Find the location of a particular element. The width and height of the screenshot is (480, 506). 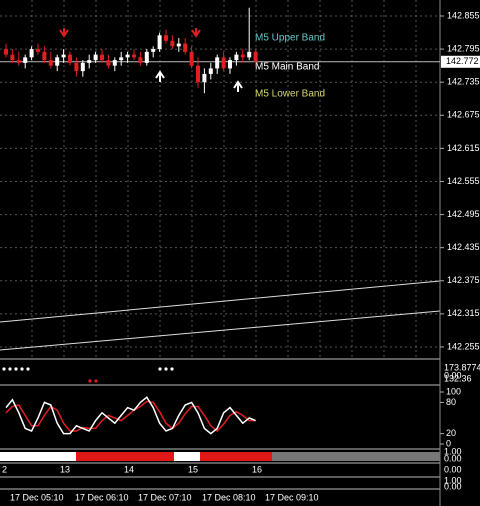

time-label: 17 Dec 05:10 is located at coordinates (37, 497).